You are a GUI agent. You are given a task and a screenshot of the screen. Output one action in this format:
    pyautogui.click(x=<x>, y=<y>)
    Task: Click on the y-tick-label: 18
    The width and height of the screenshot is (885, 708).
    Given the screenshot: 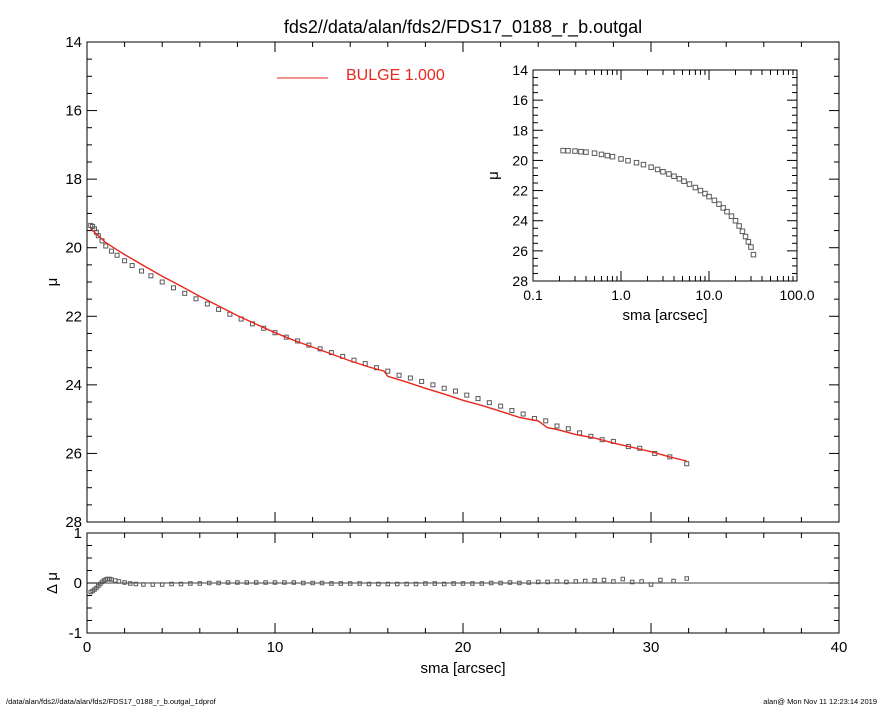 What is the action you would take?
    pyautogui.click(x=73, y=179)
    